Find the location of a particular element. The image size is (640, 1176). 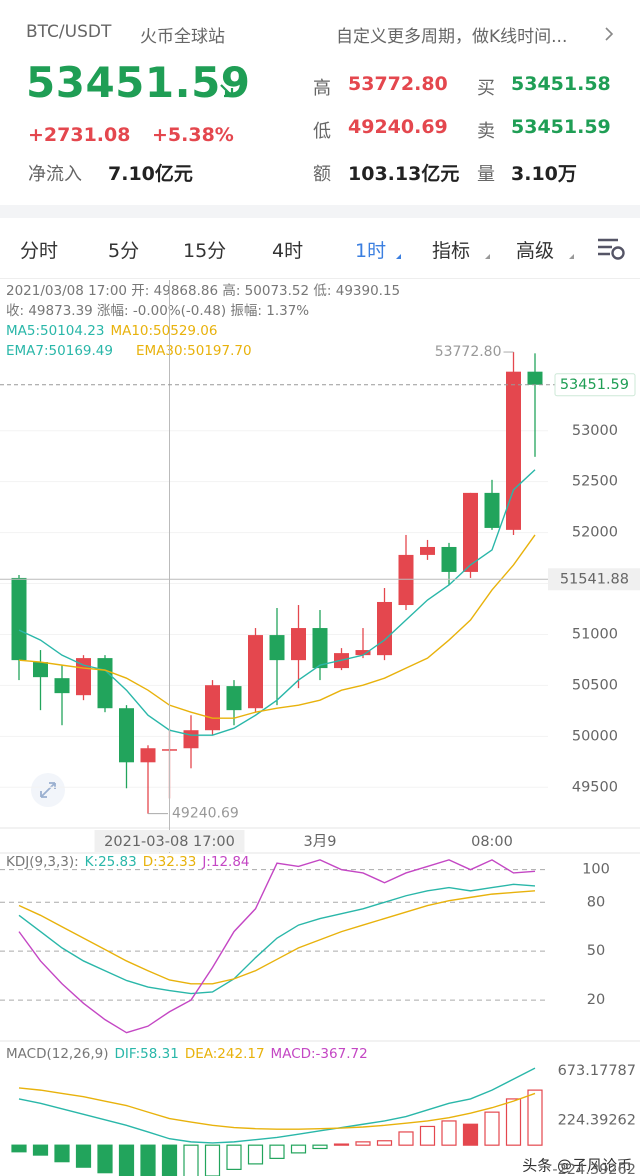

tab: 高级 is located at coordinates (535, 251).